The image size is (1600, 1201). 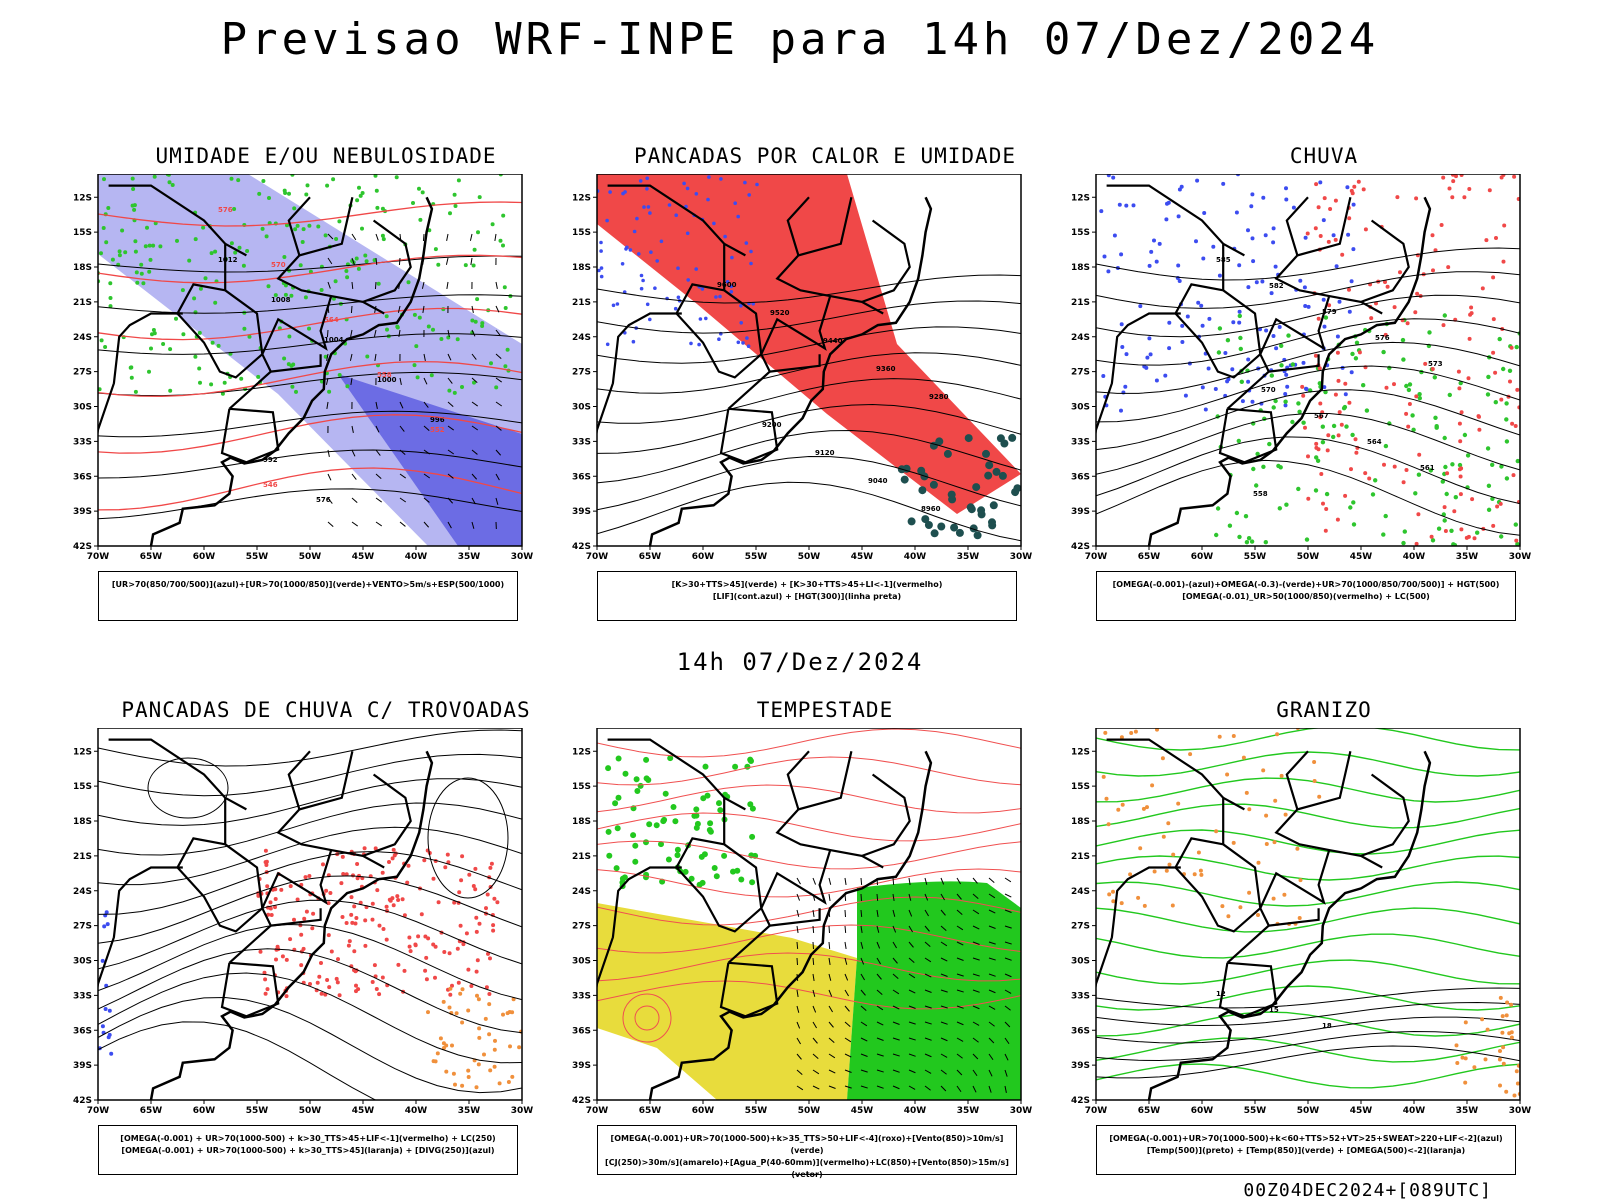 I want to click on lon-tick-label: 35W, so click(x=1467, y=1111).